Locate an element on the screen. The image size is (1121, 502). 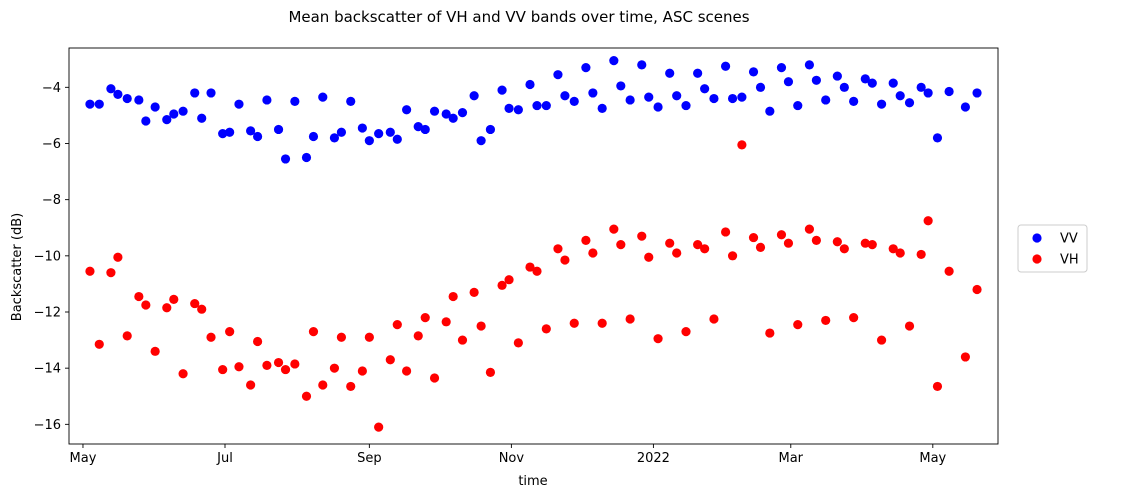
x-tick-label: 2022 is located at coordinates (653, 458).